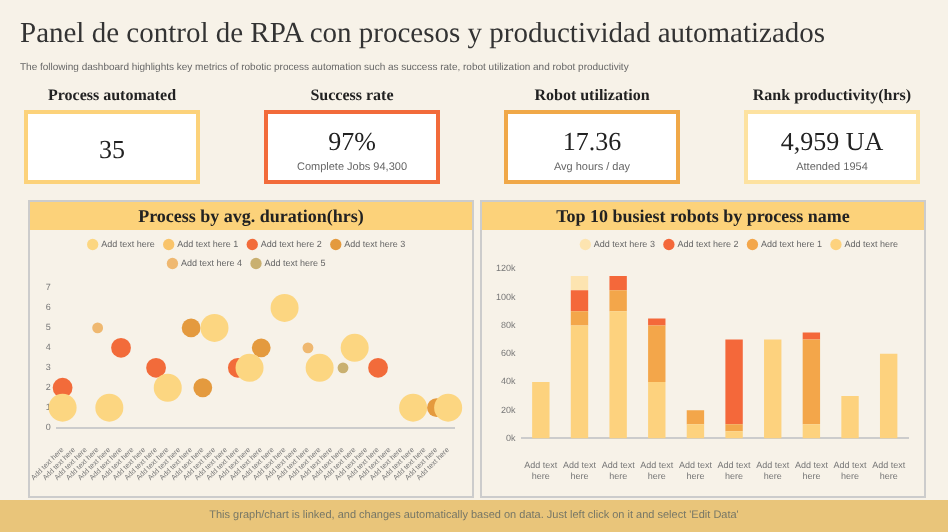 The height and width of the screenshot is (532, 948). What do you see at coordinates (352, 141) in the screenshot?
I see `text: 97%` at bounding box center [352, 141].